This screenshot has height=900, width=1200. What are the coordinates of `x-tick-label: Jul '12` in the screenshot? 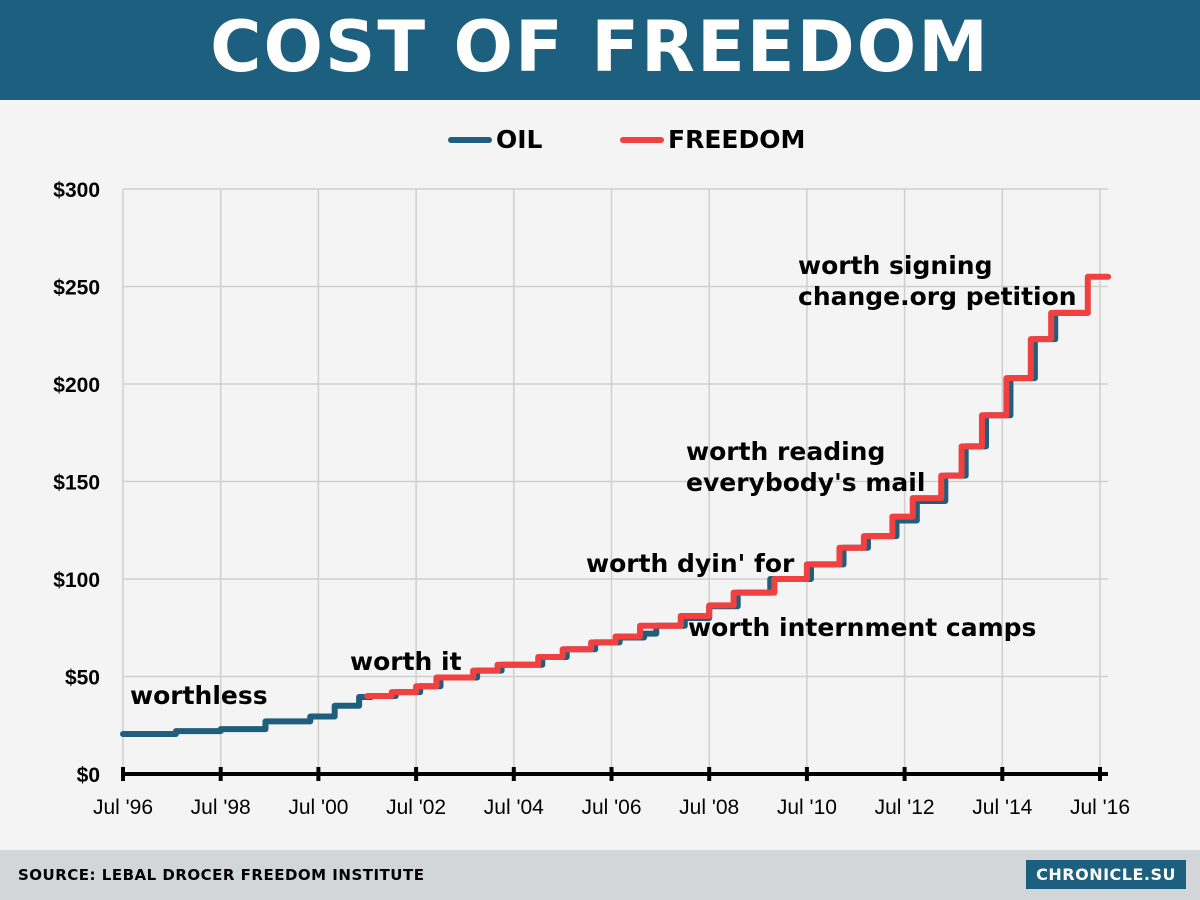 It's located at (905, 807).